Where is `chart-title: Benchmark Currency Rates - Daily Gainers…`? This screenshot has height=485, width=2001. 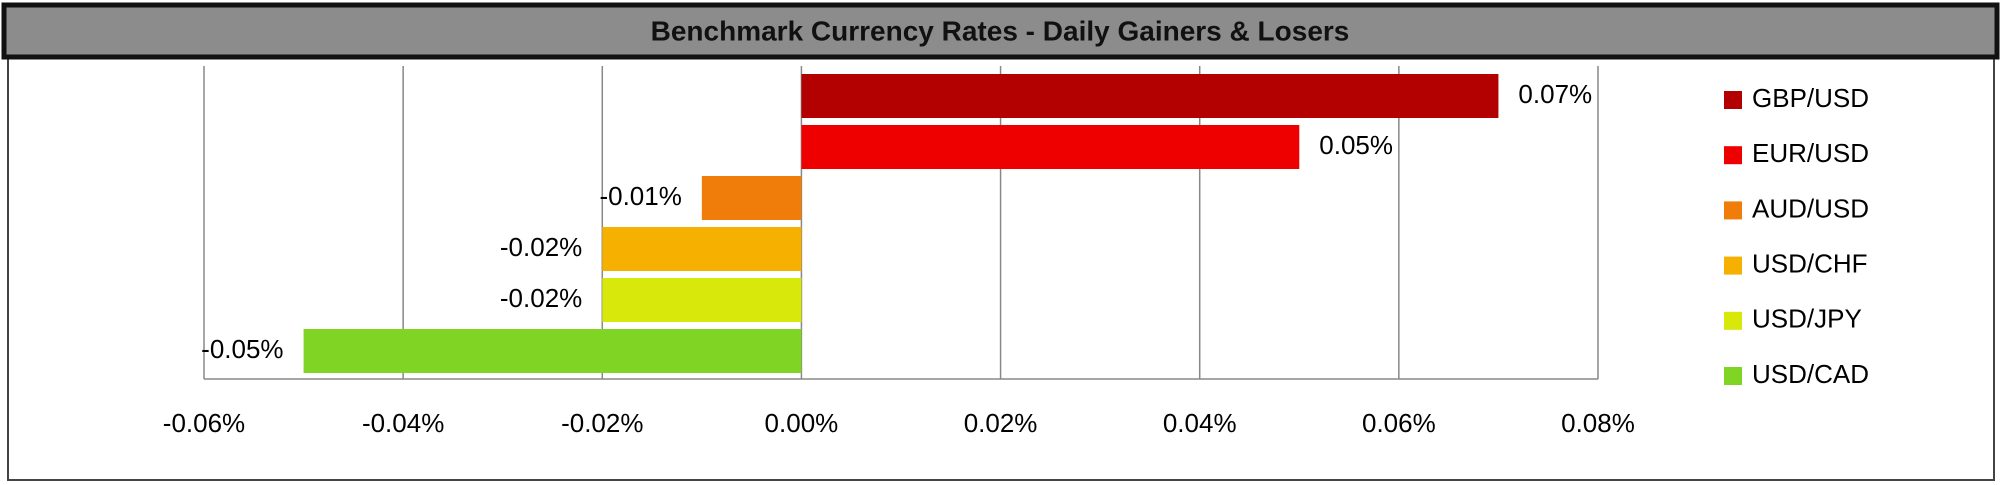
chart-title: Benchmark Currency Rates - Daily Gainers… is located at coordinates (1000, 30).